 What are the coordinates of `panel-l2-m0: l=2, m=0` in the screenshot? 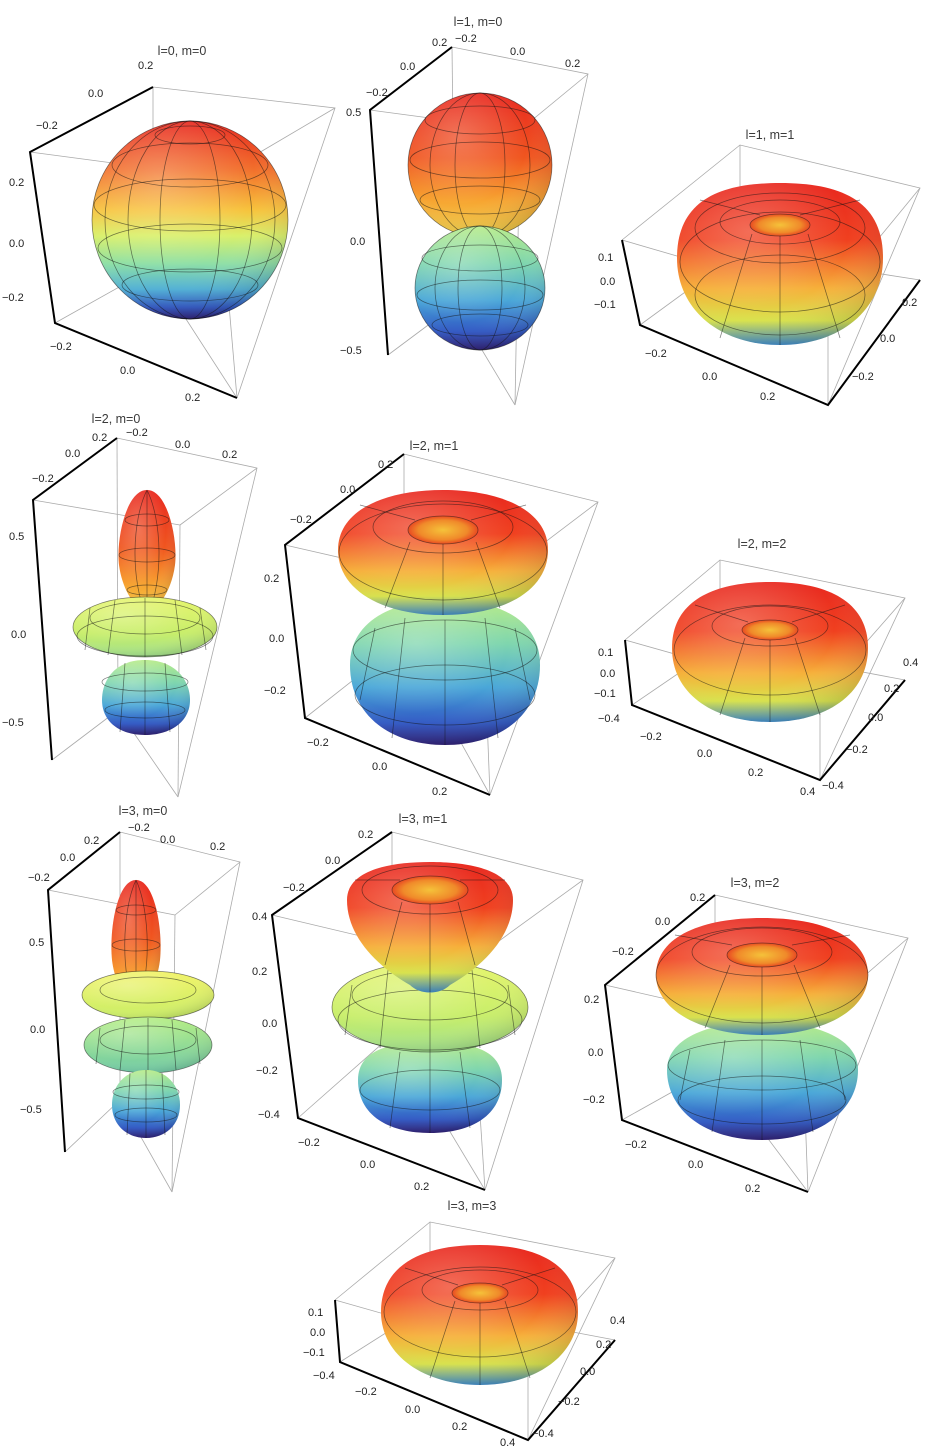 It's located at (130, 605).